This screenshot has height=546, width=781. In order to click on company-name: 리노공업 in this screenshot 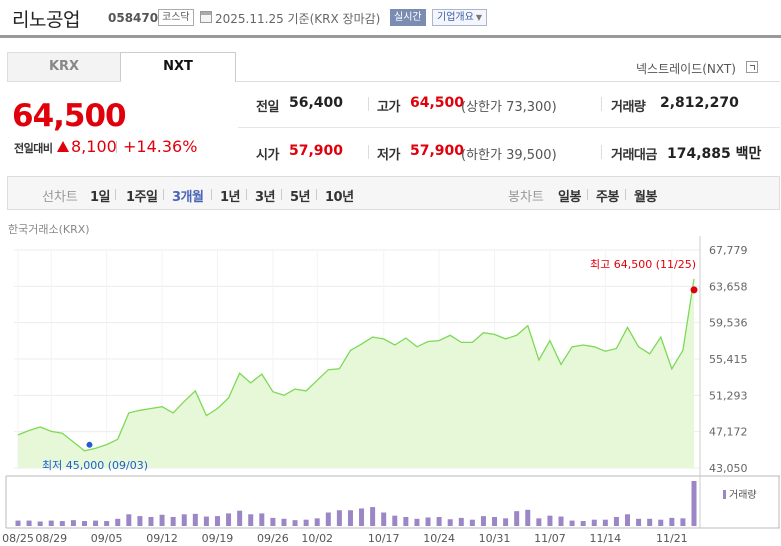, I will do `click(46, 20)`.